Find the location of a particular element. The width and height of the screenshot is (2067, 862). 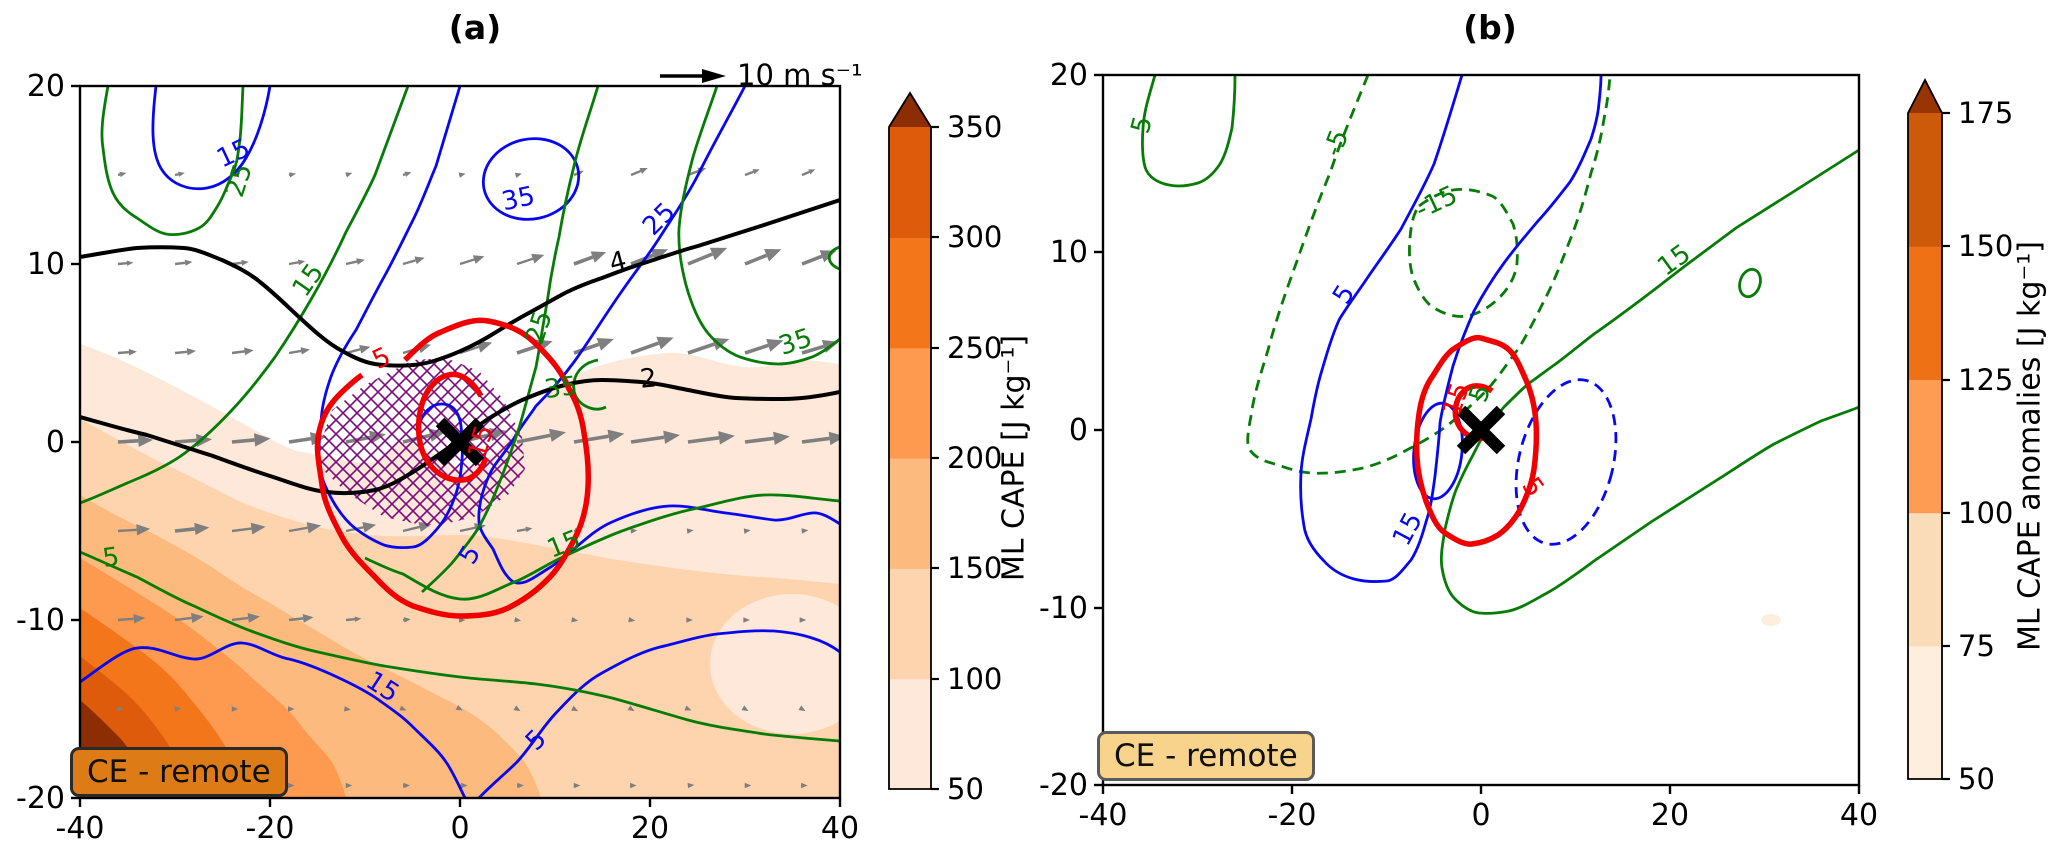

contour-label: 25 is located at coordinates (659, 219).